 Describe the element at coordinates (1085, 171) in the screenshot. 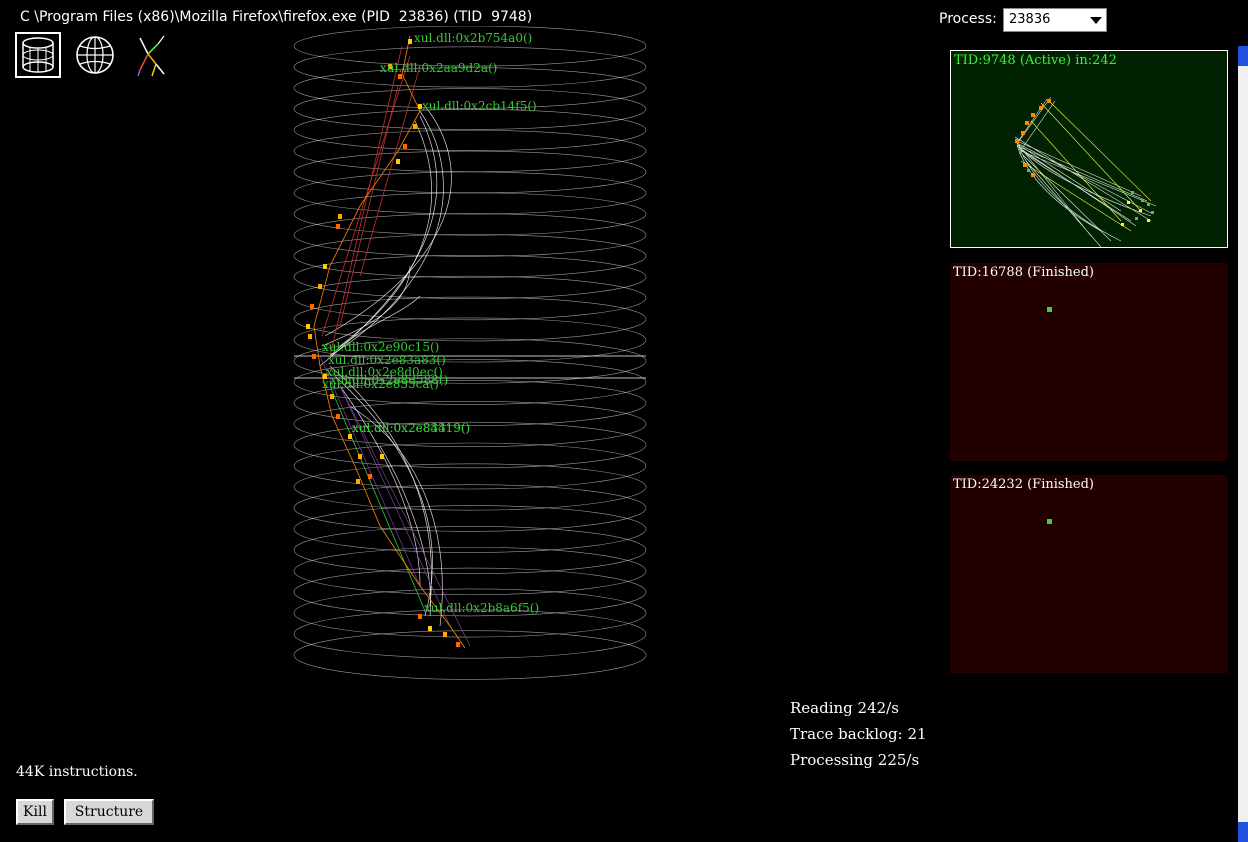

I see `thread-trace-graph` at that location.